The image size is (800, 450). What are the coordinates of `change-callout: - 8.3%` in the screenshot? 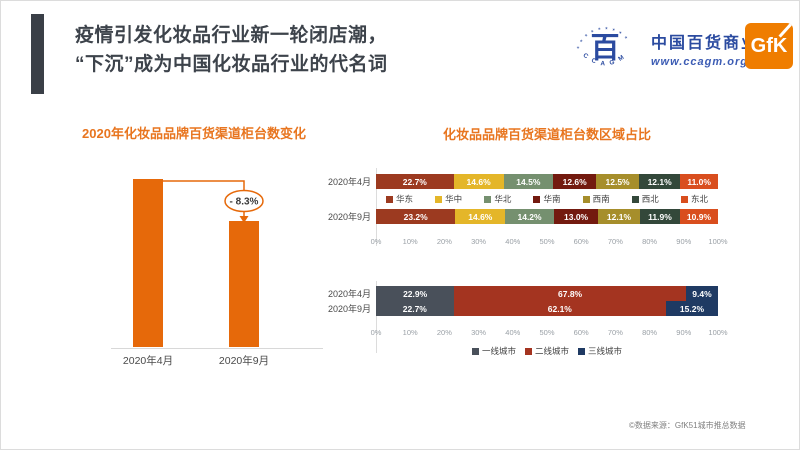 It's located at (213, 201).